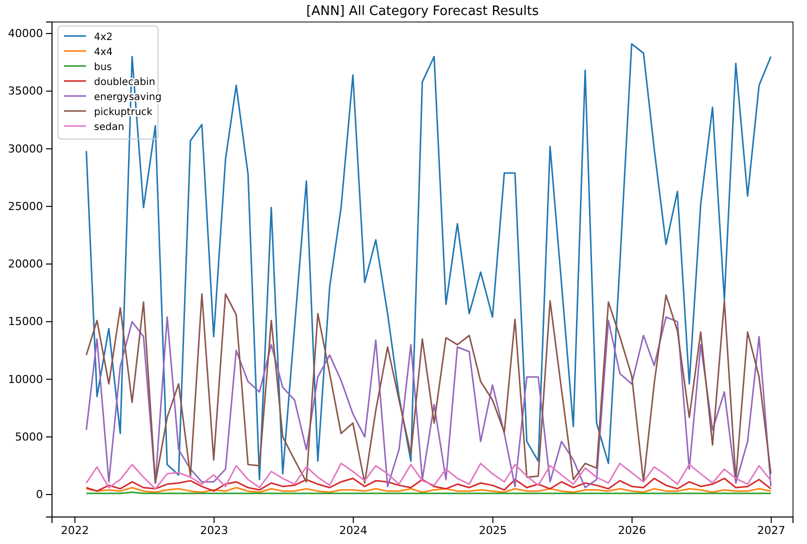 This screenshot has width=807, height=544. What do you see at coordinates (103, 37) in the screenshot?
I see `legend-label: 4x2` at bounding box center [103, 37].